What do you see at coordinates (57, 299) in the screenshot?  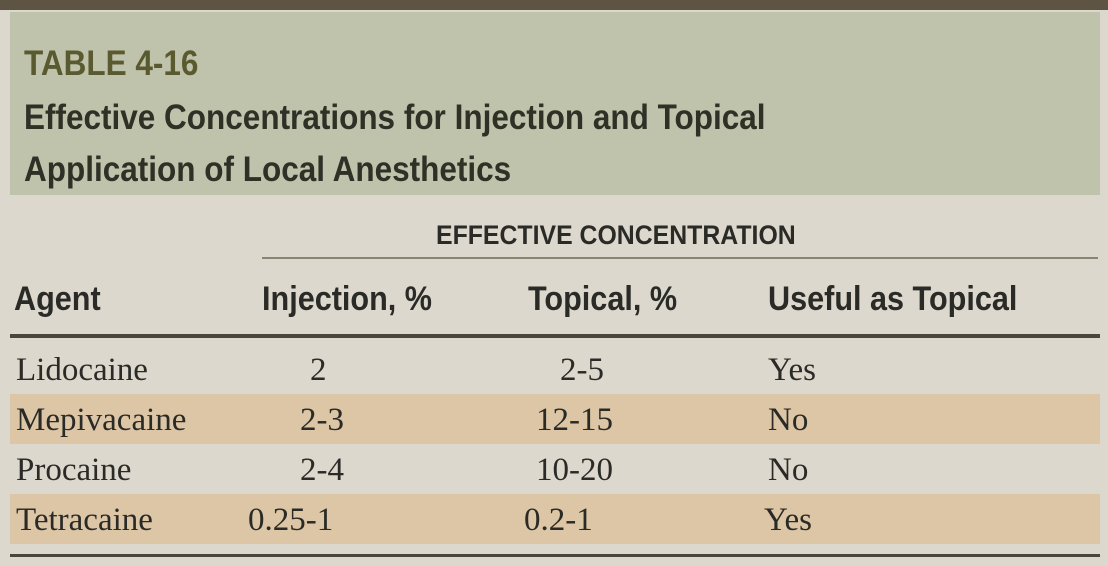 I see `column-header-agent: Agent` at bounding box center [57, 299].